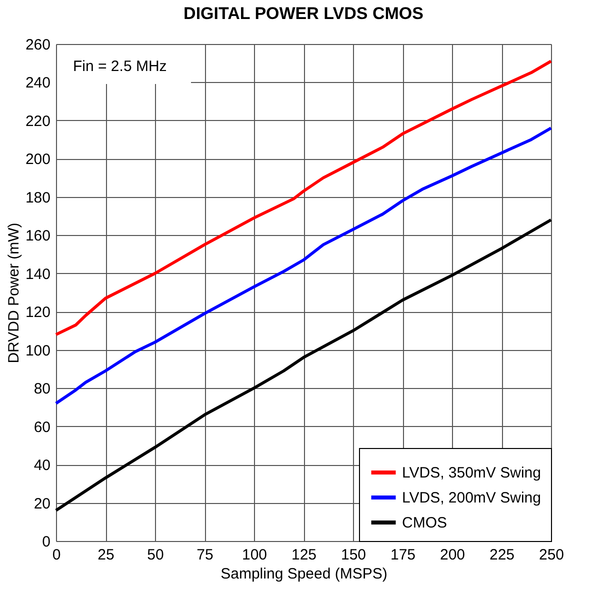  Describe the element at coordinates (37, 274) in the screenshot. I see `y-tick-label: 140` at that location.